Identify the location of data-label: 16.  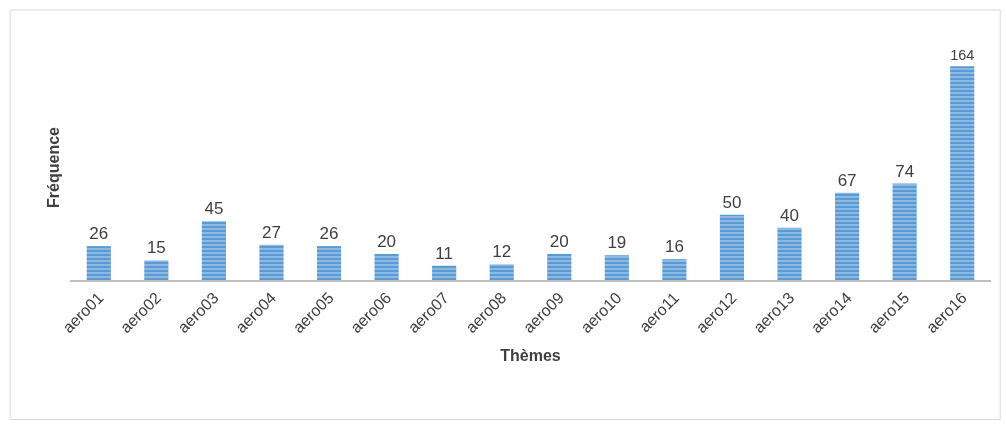
(674, 247).